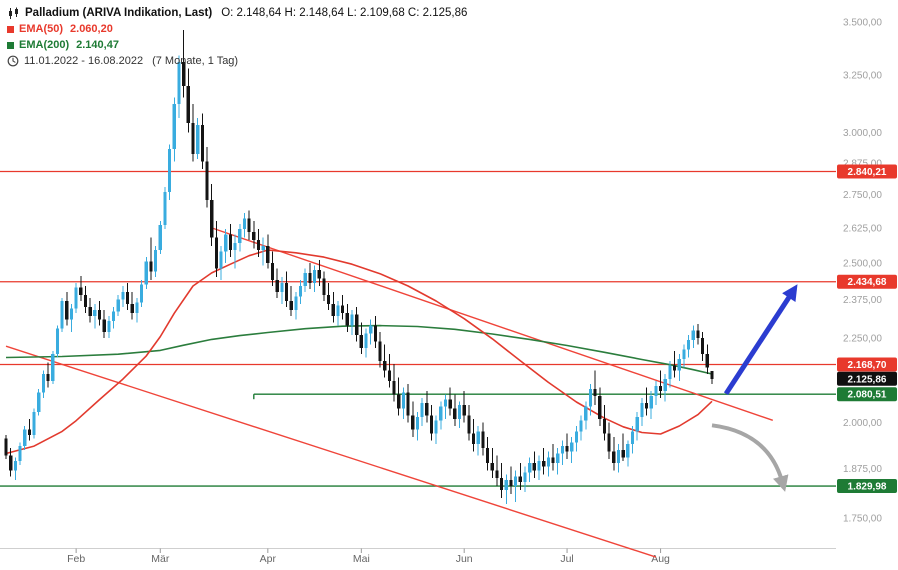  I want to click on svg-text: 2.434,68, so click(867, 282).